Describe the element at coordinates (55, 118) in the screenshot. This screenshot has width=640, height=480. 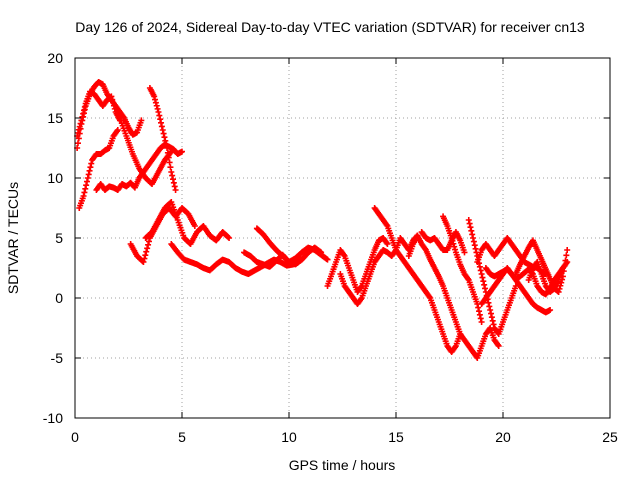
I see `y-tick-label: 15` at that location.